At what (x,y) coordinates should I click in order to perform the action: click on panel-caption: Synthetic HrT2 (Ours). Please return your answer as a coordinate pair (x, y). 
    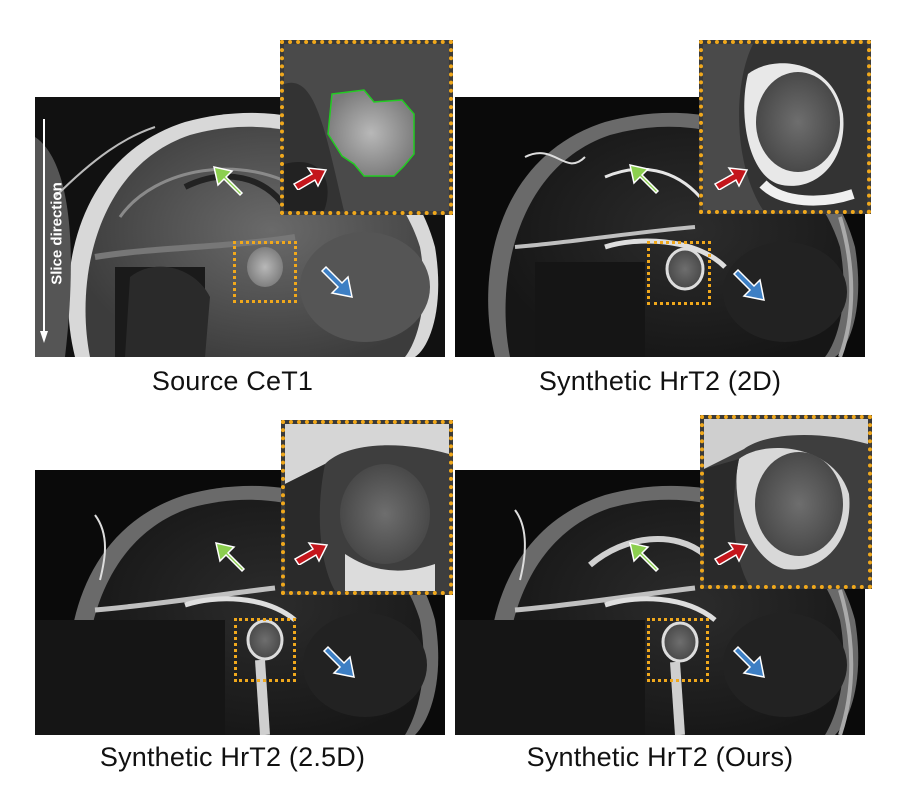
    Looking at the image, I should click on (660, 757).